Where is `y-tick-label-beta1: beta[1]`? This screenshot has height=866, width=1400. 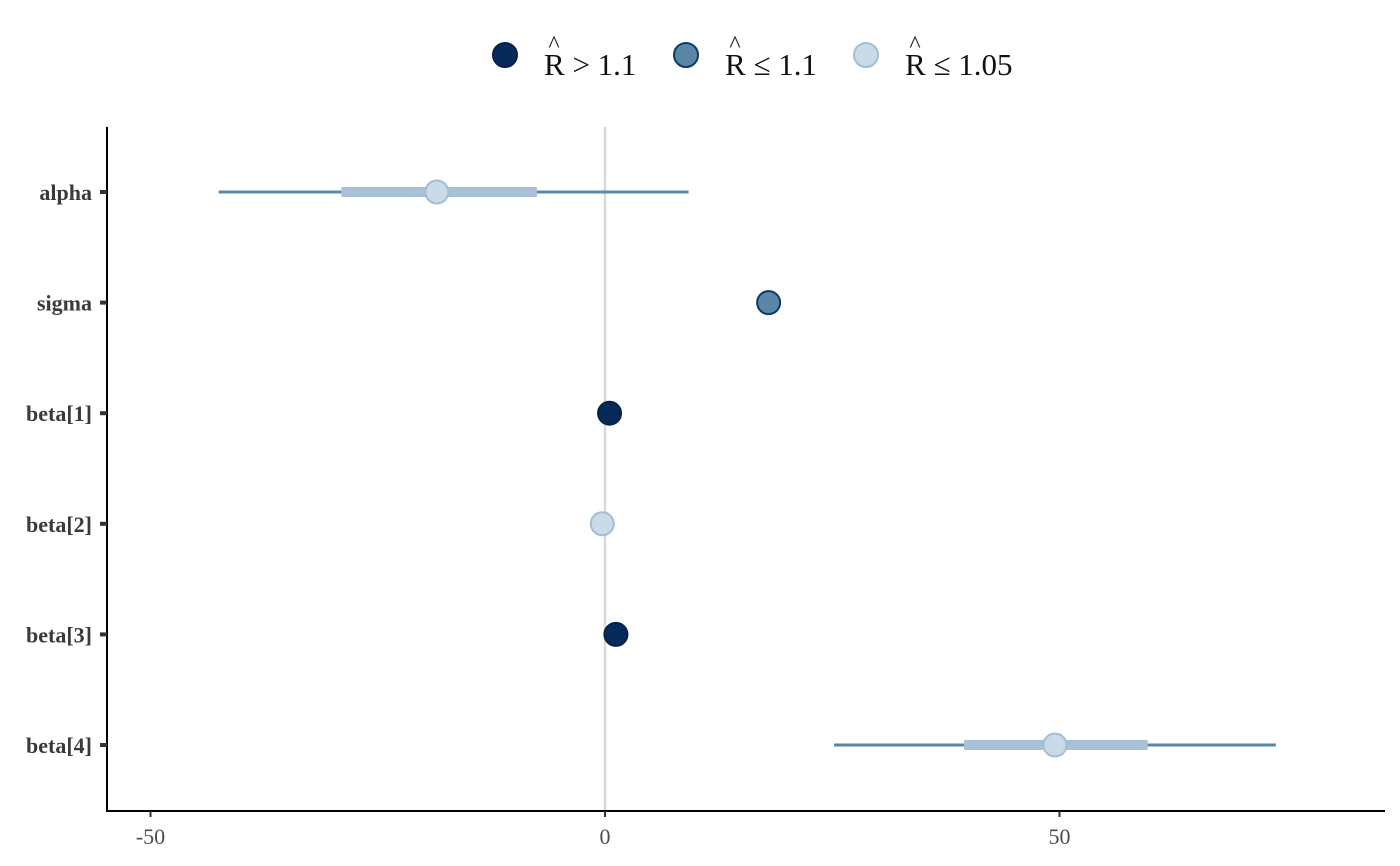
y-tick-label-beta1: beta[1] is located at coordinates (59, 413).